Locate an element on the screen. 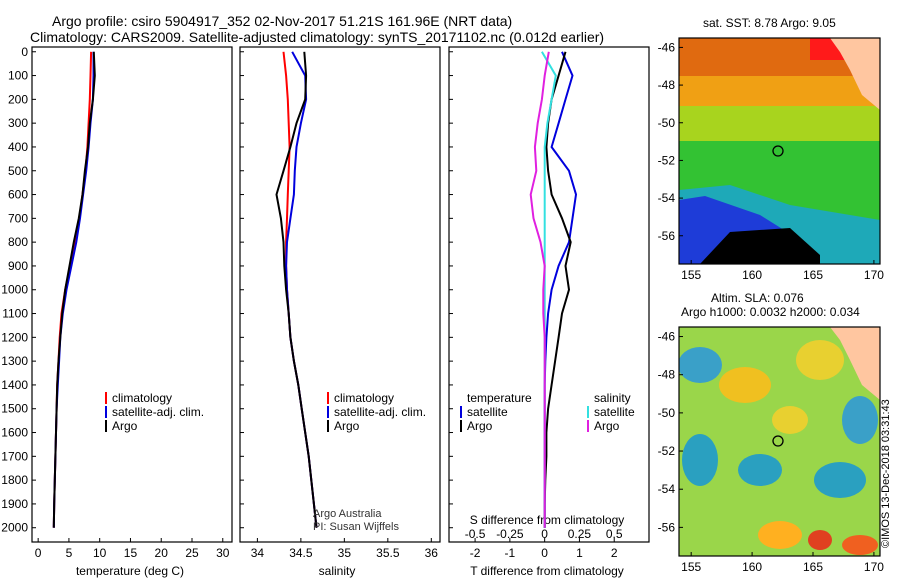 This screenshot has height=580, width=900. x-tick-label: 25 is located at coordinates (192, 553).